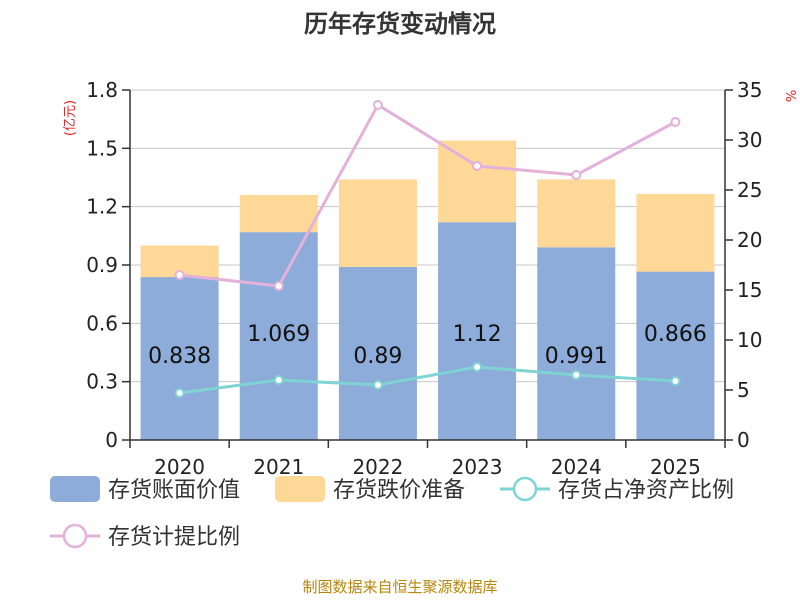 This screenshot has width=800, height=600. What do you see at coordinates (576, 356) in the screenshot?
I see `bar-value-label: 0.991` at bounding box center [576, 356].